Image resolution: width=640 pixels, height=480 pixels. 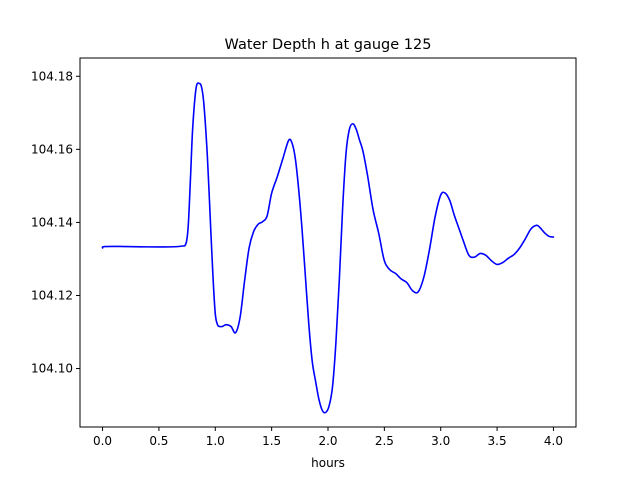 What do you see at coordinates (328, 463) in the screenshot?
I see `x-axis-label: hours` at bounding box center [328, 463].